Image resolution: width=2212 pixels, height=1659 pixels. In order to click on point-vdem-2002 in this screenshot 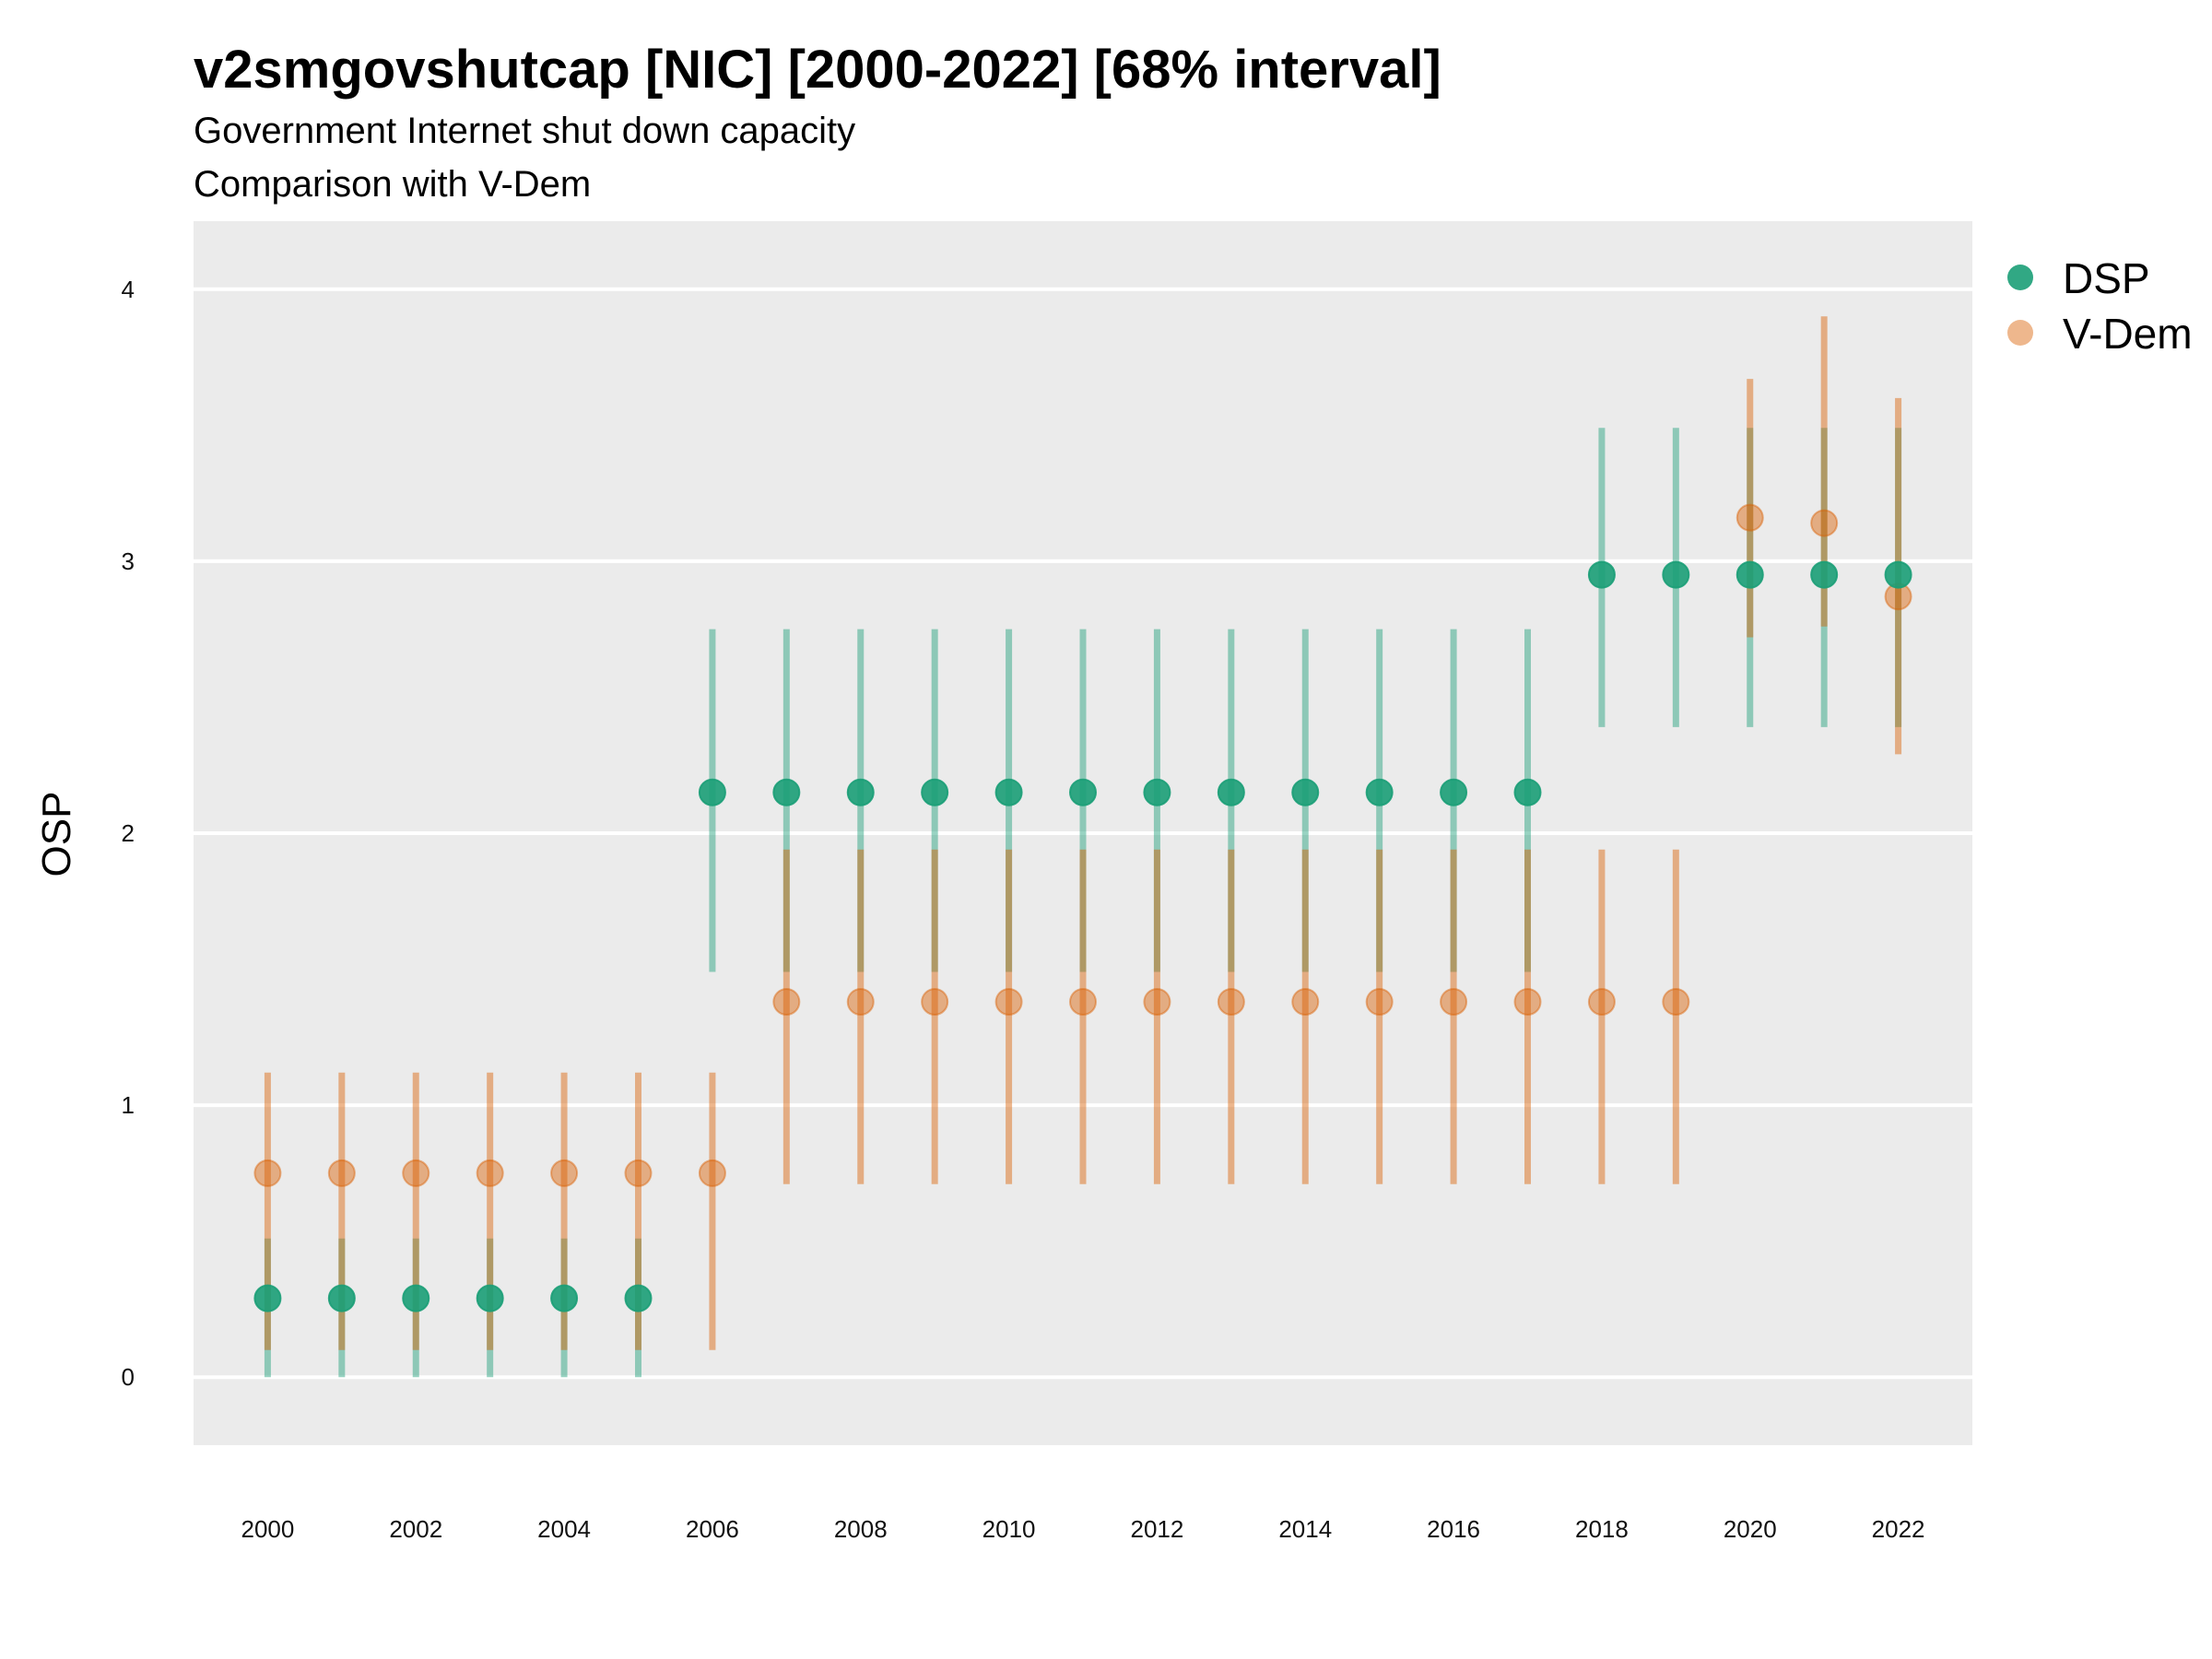, I will do `click(416, 1173)`.